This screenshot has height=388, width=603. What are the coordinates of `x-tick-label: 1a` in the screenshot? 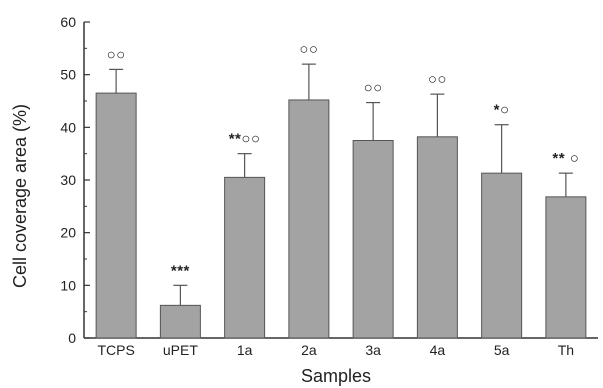 It's located at (245, 350).